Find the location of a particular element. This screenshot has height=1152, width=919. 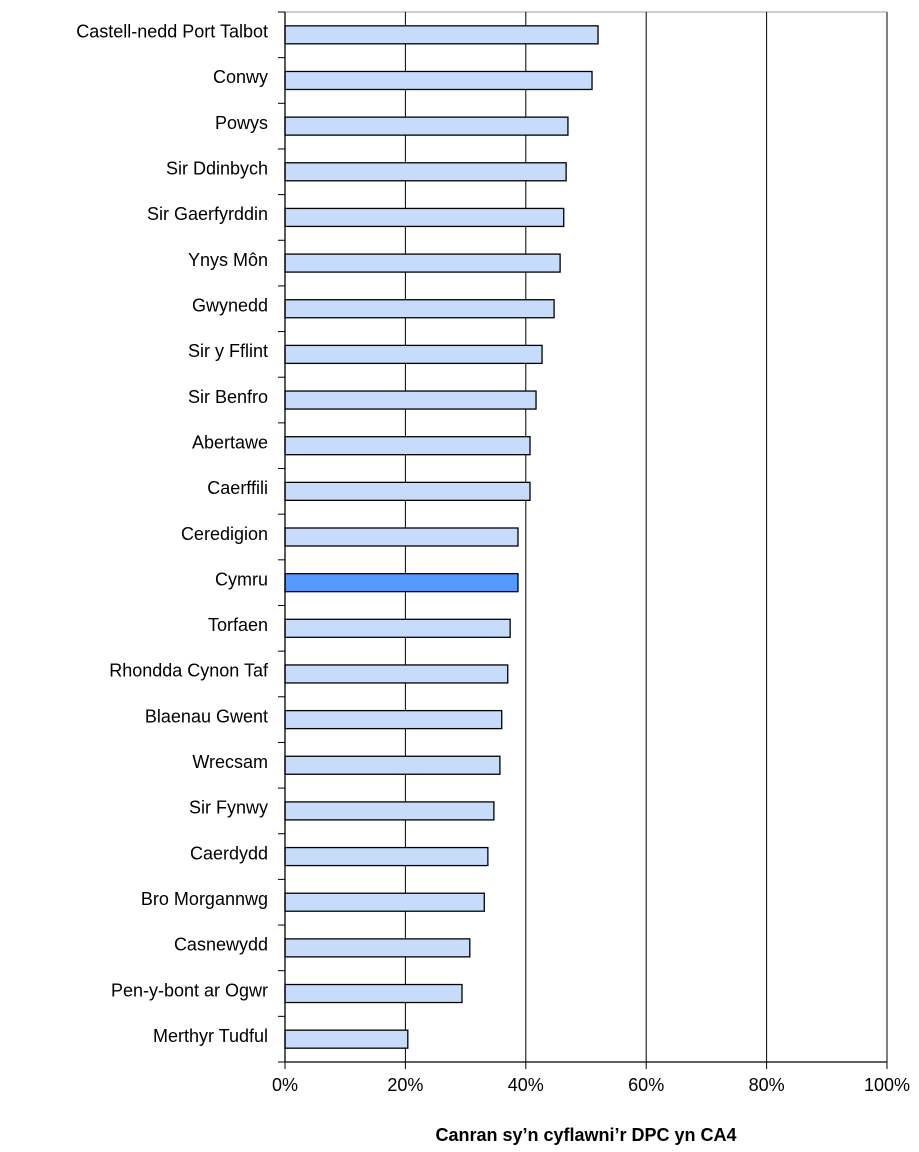

y-tick-label: Sir y Fflint is located at coordinates (228, 351).